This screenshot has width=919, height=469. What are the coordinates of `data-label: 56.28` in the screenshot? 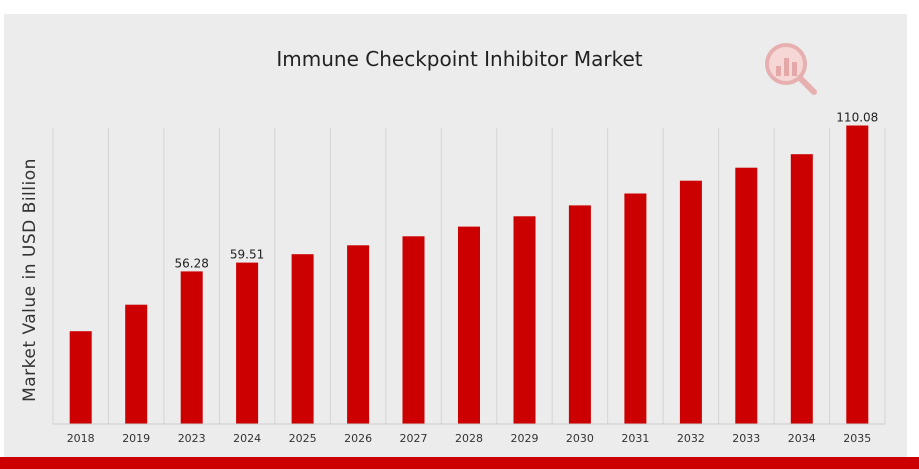 It's located at (192, 263).